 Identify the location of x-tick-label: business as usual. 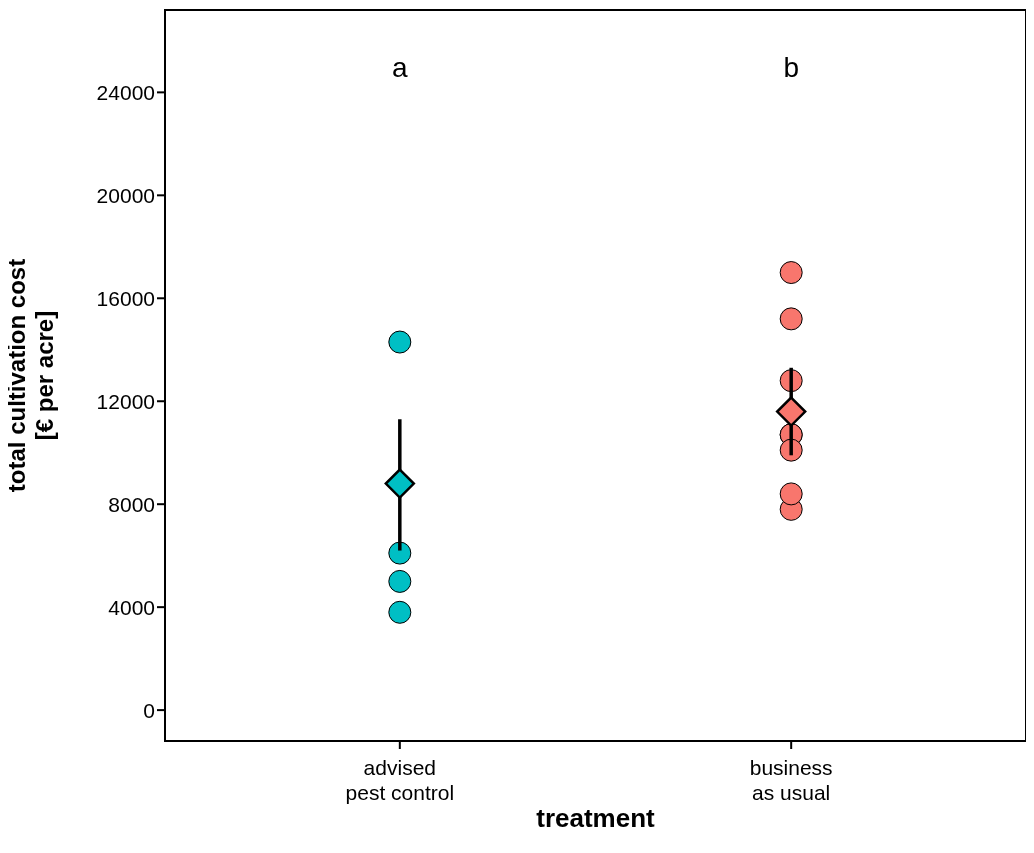
(791, 780).